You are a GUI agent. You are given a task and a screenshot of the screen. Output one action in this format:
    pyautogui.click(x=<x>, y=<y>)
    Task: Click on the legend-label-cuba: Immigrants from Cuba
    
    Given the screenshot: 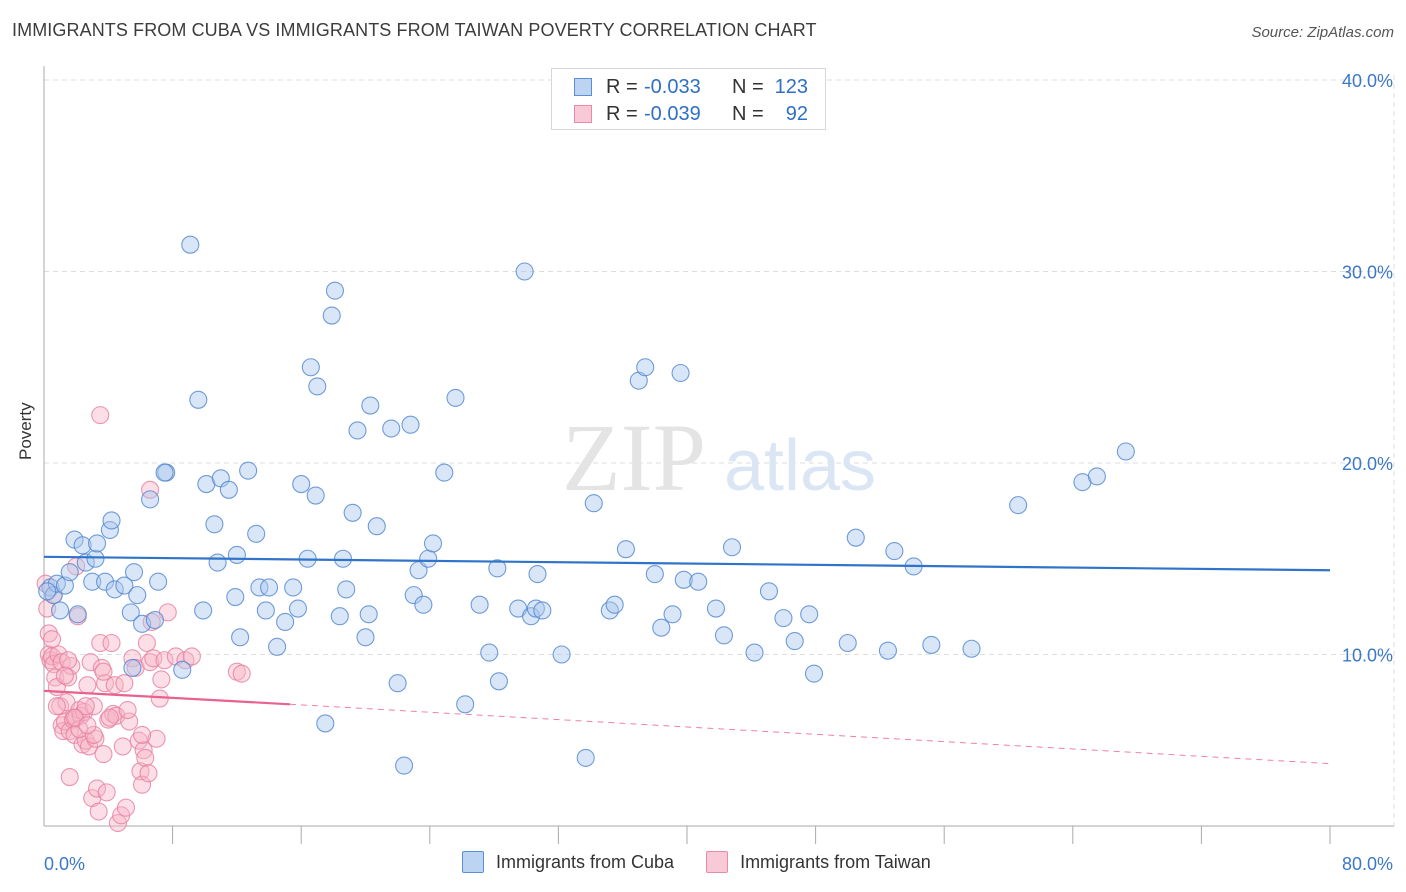 What is the action you would take?
    pyautogui.click(x=585, y=861)
    